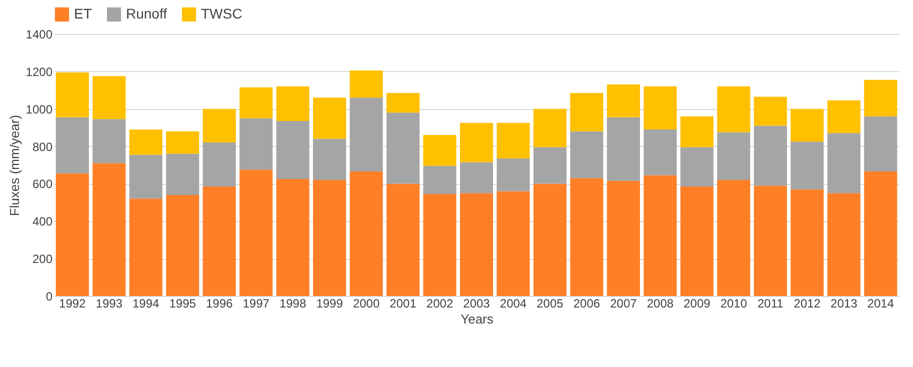 The width and height of the screenshot is (913, 367). Describe the element at coordinates (14, 165) in the screenshot. I see `y-axis-title: Fluxes (mm/year)` at that location.